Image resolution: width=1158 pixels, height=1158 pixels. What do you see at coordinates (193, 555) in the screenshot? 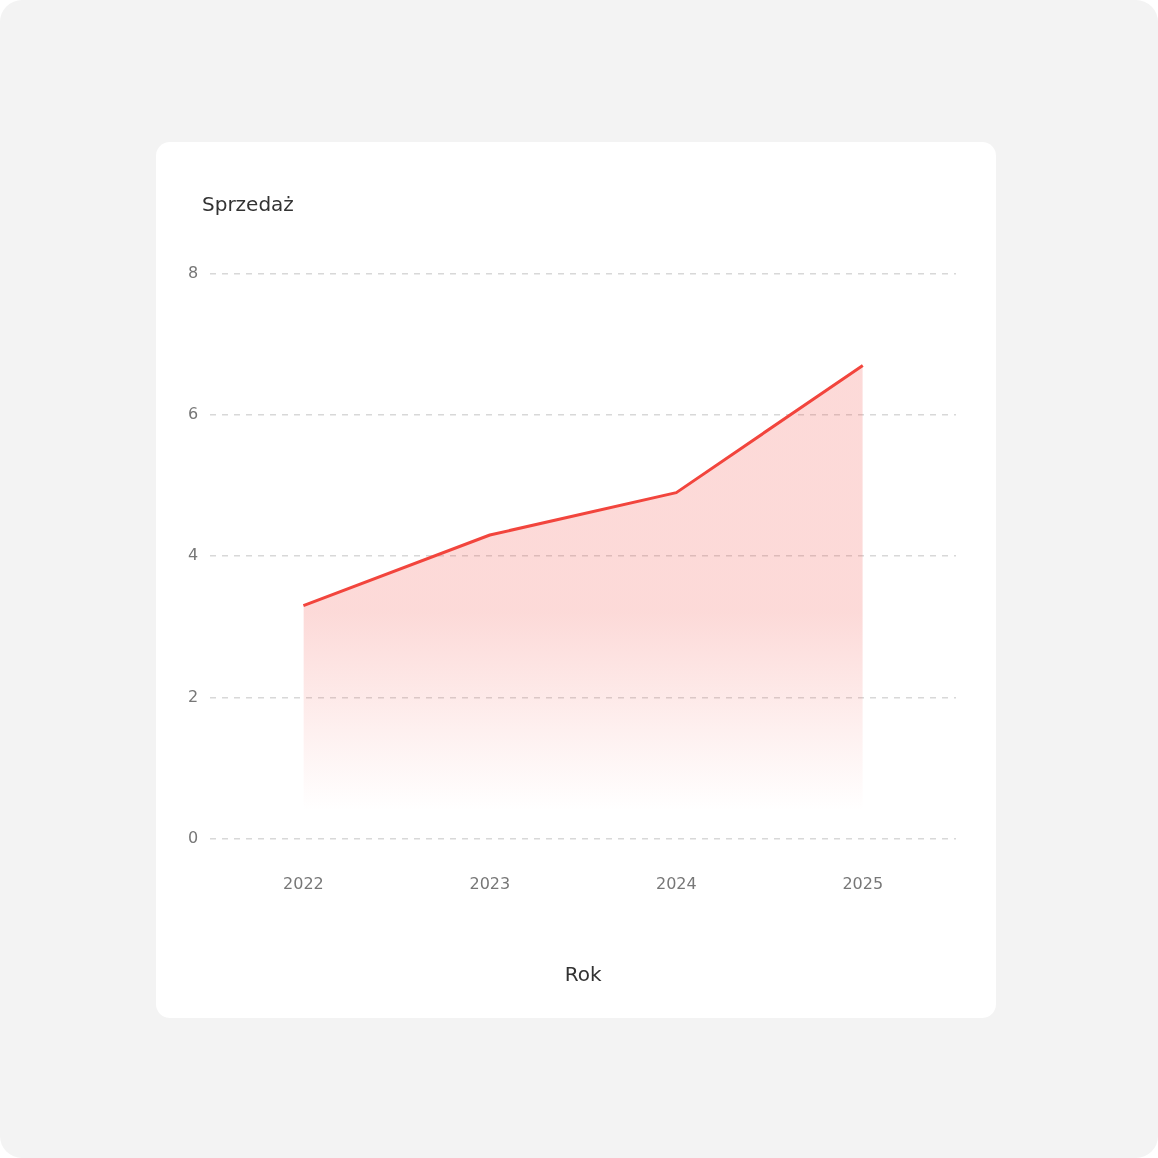
I see `y-tick-label: 4` at bounding box center [193, 555].